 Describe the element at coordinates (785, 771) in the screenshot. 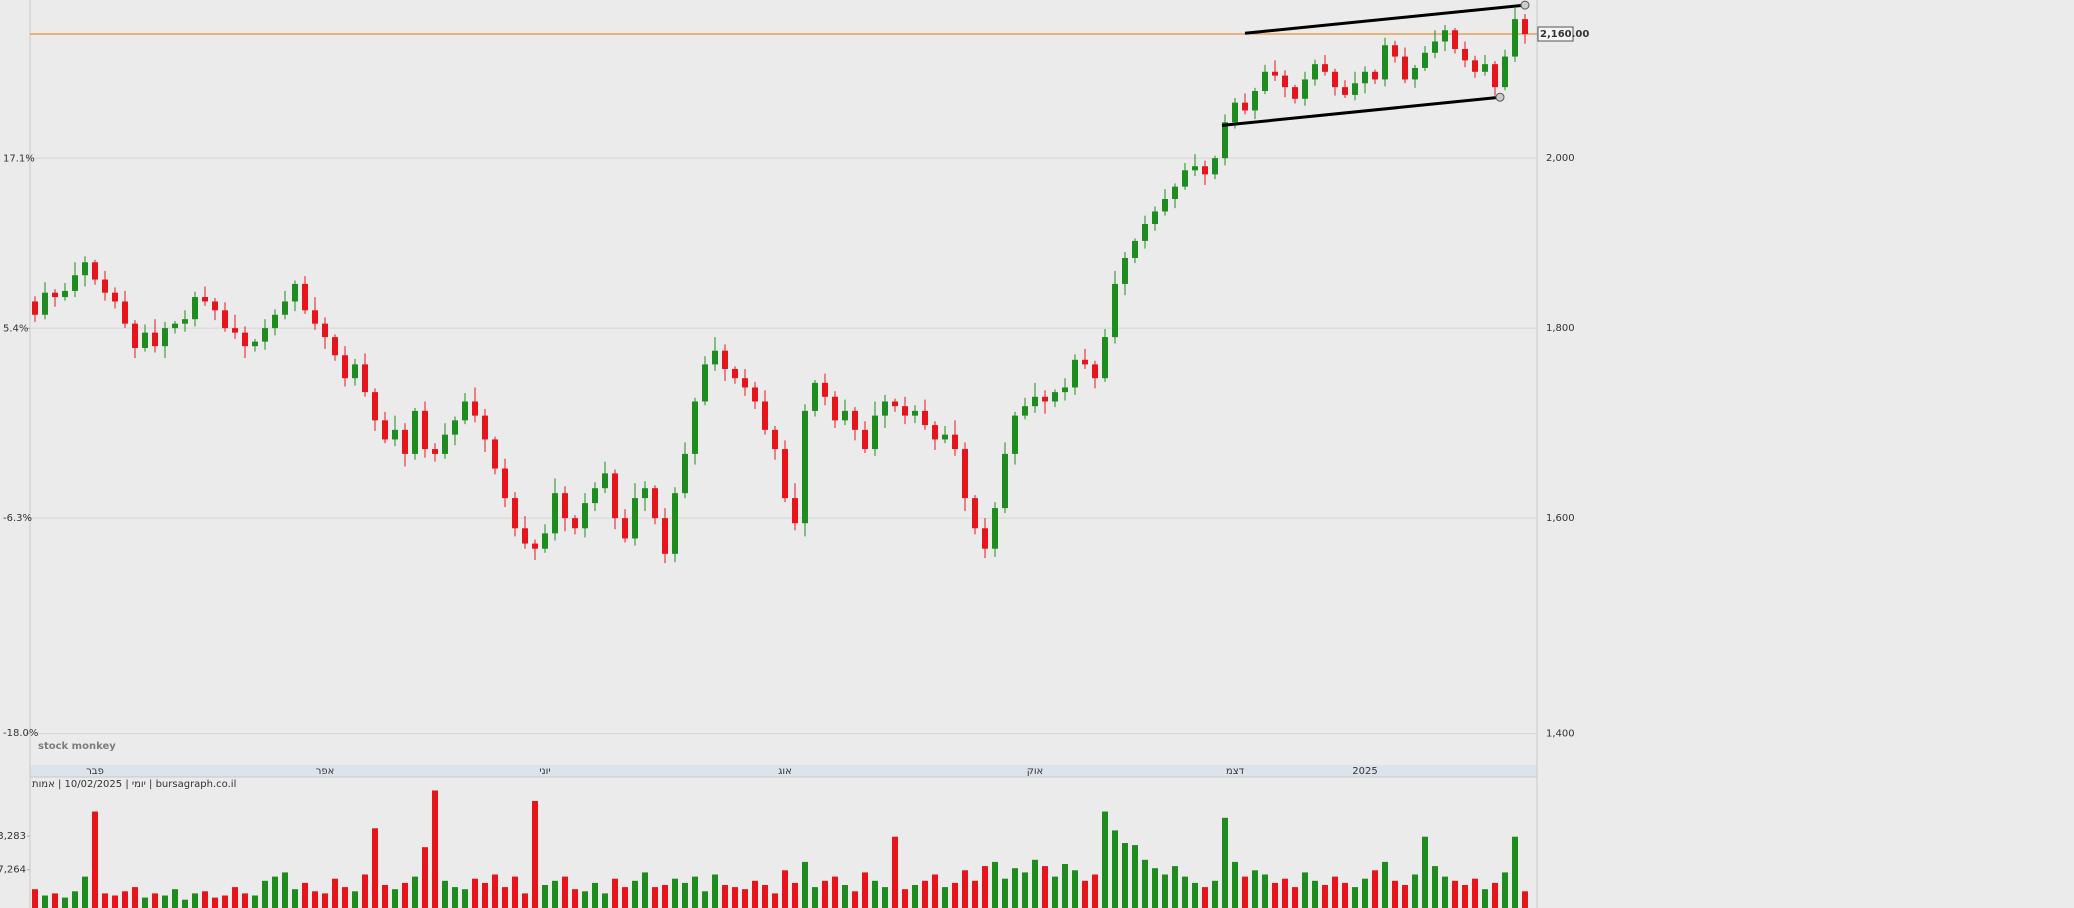

I see `x-tick-label: אוג` at that location.